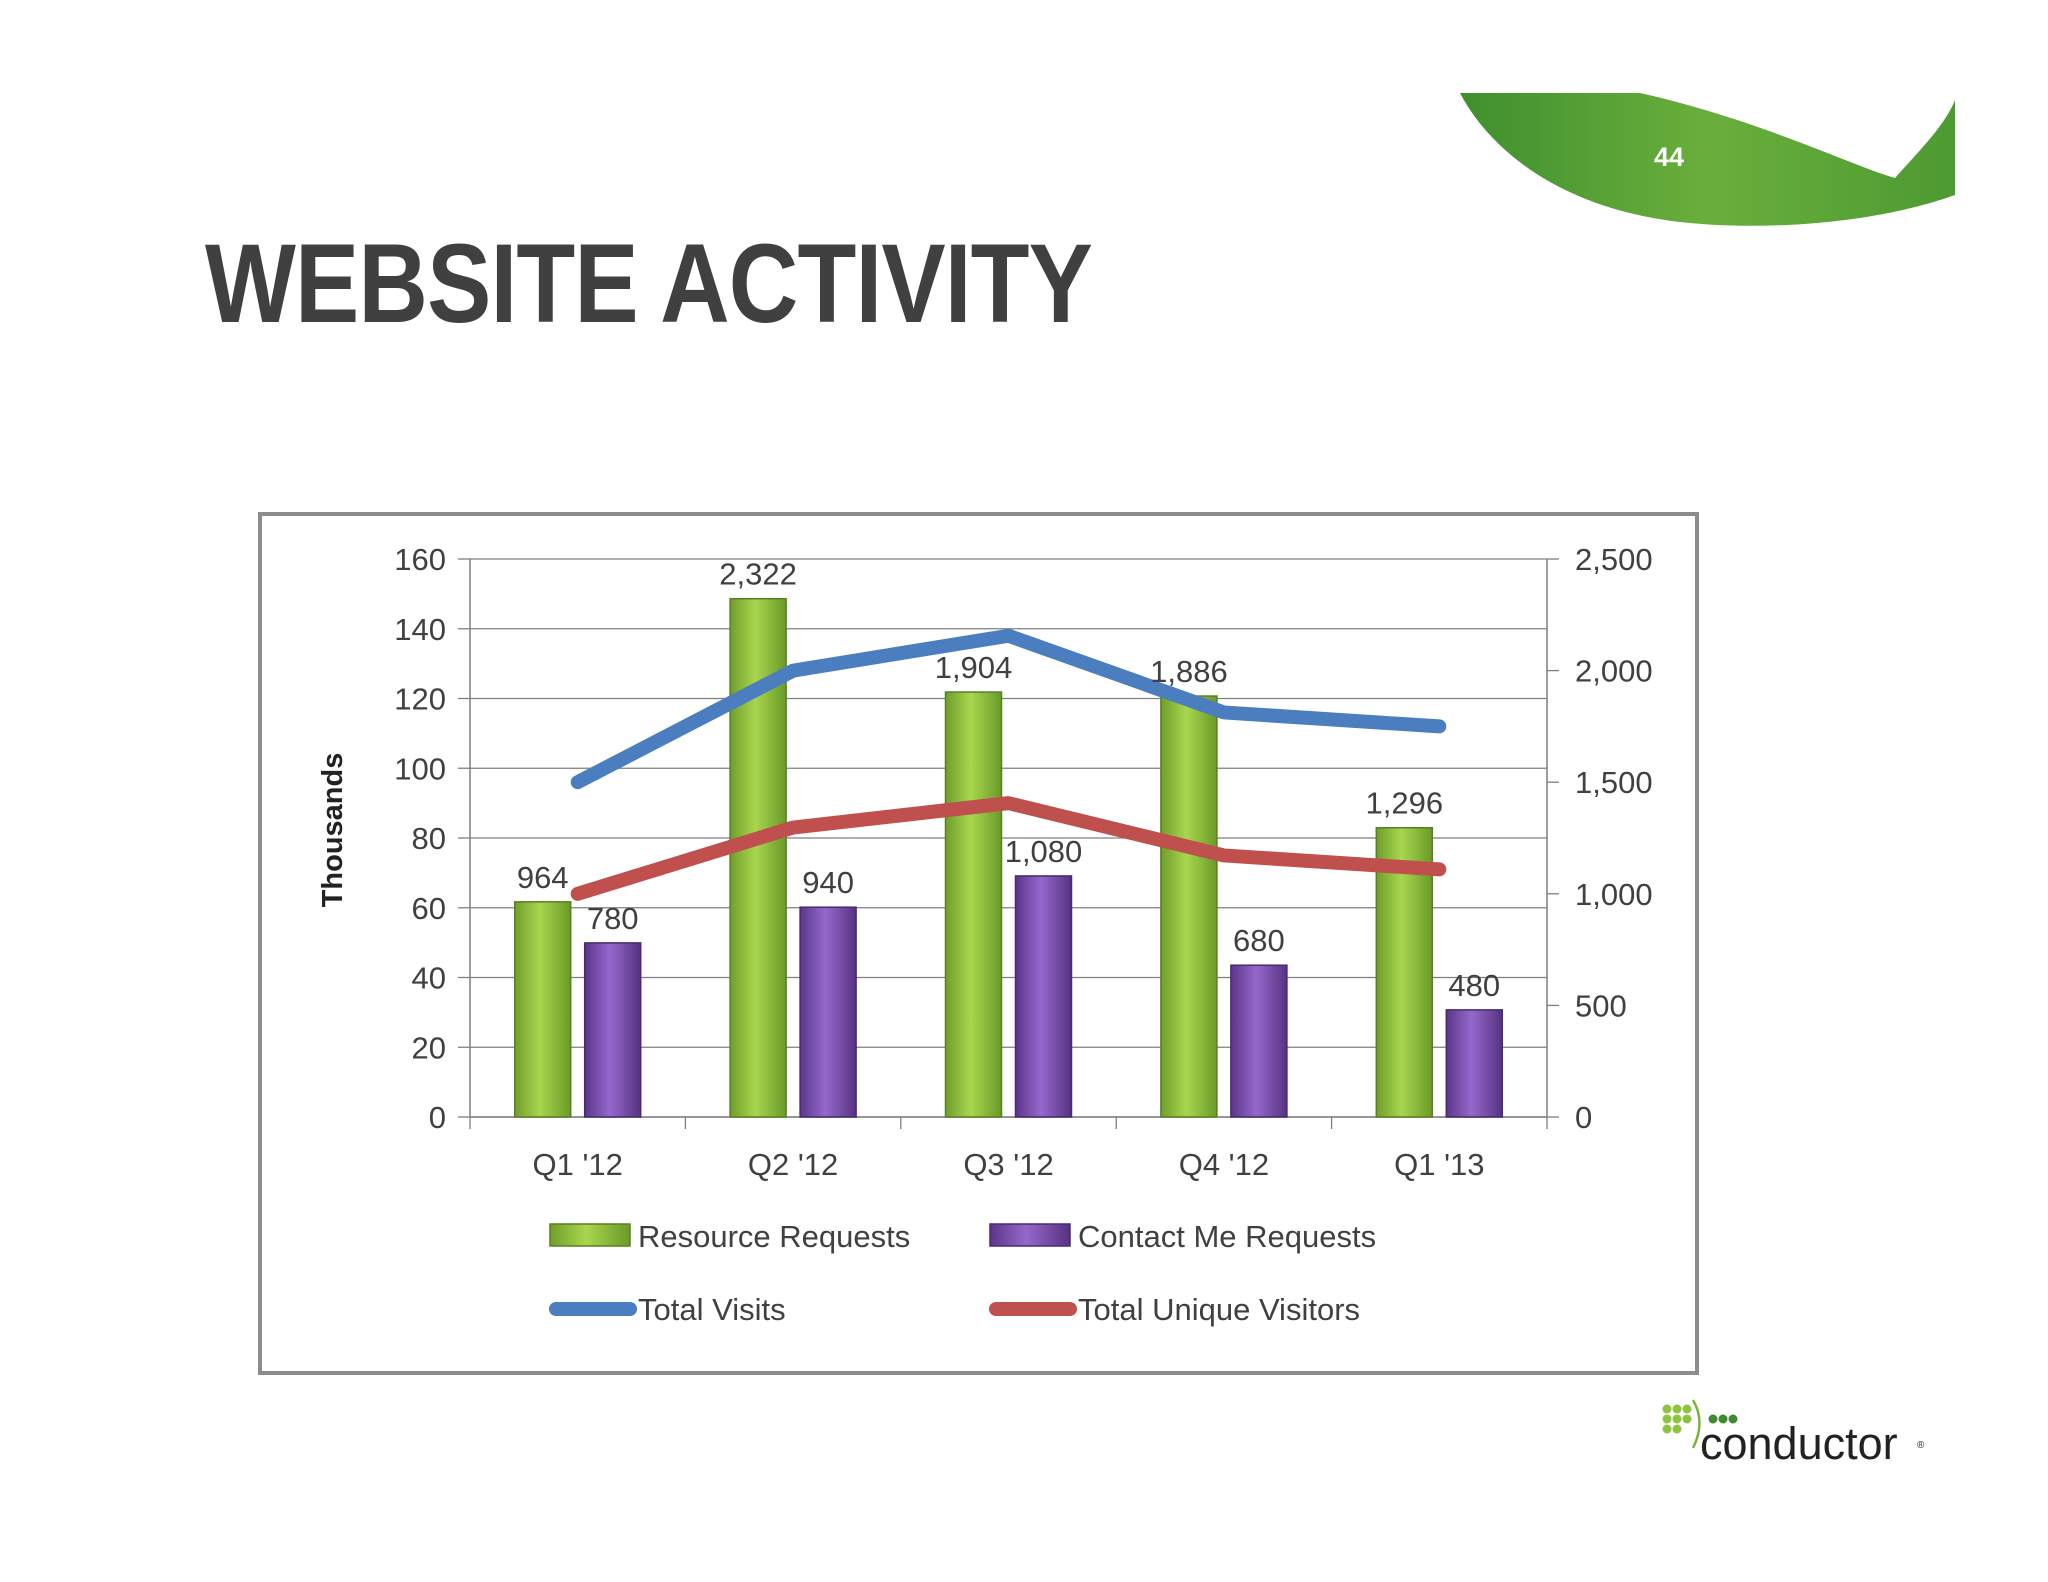 The height and width of the screenshot is (1582, 2048). I want to click on data-labels: 964 2,322 1,904 1,886 1,296 780 940 1,080 680 480, so click(1008, 780).